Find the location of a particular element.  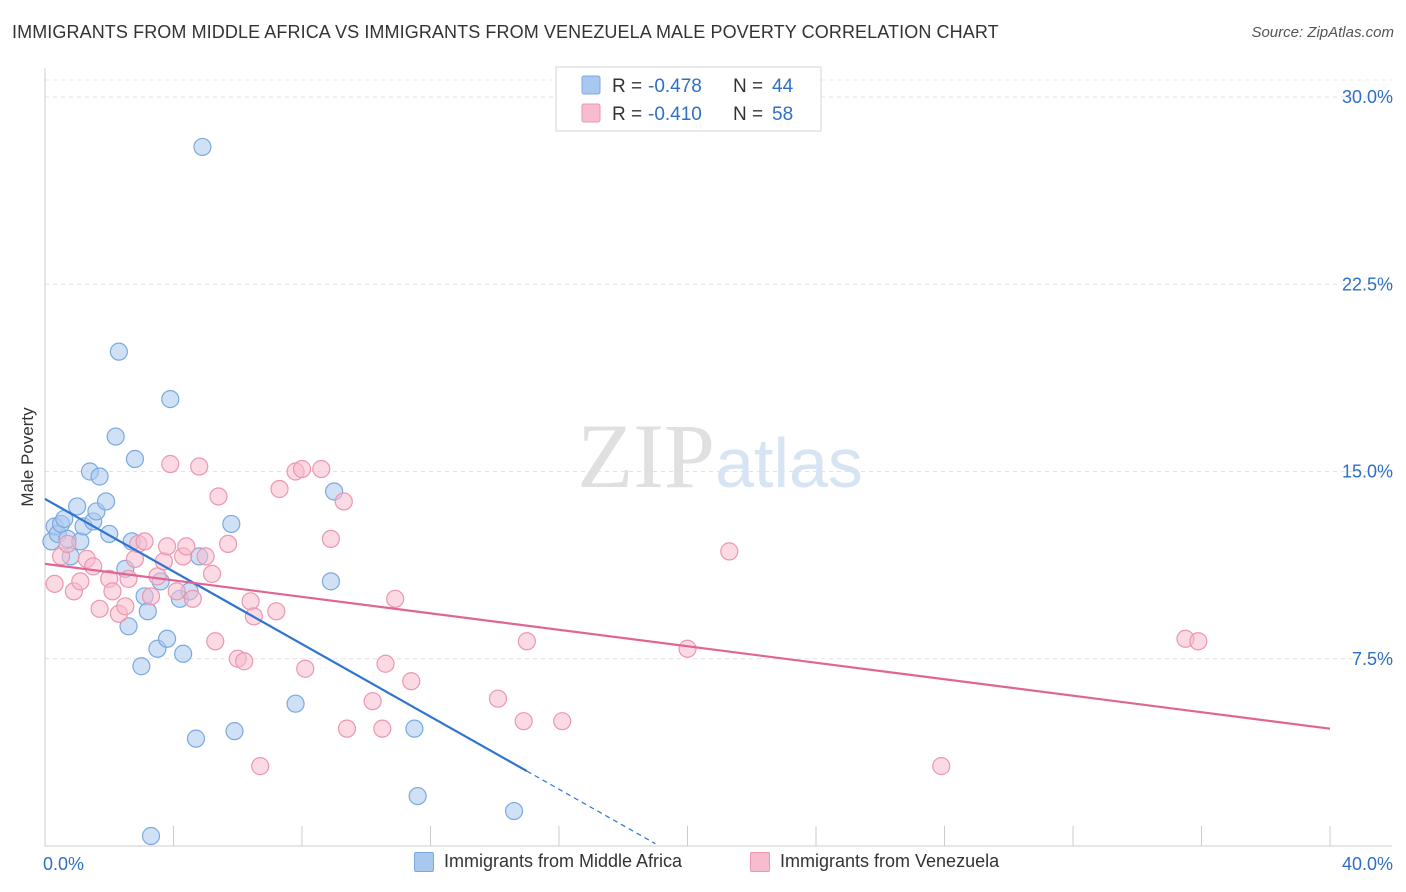

legend-label-middle-africa: Immigrants from Middle Africa is located at coordinates (563, 861).